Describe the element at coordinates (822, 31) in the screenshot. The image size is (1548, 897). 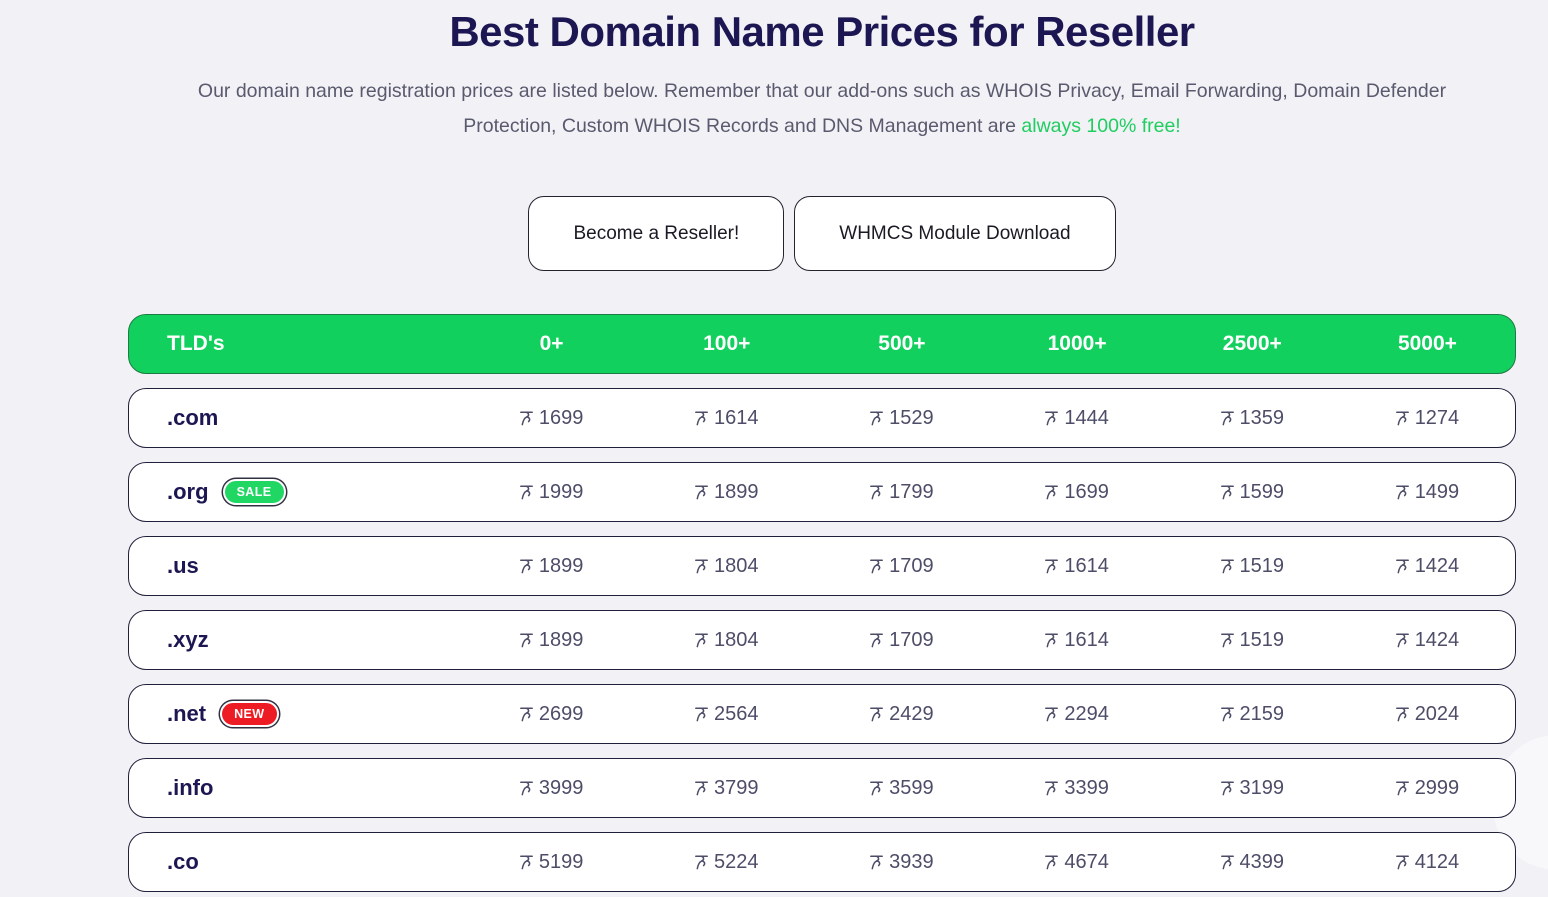
I see `page-title: Best Domain Name Prices for Reseller` at that location.